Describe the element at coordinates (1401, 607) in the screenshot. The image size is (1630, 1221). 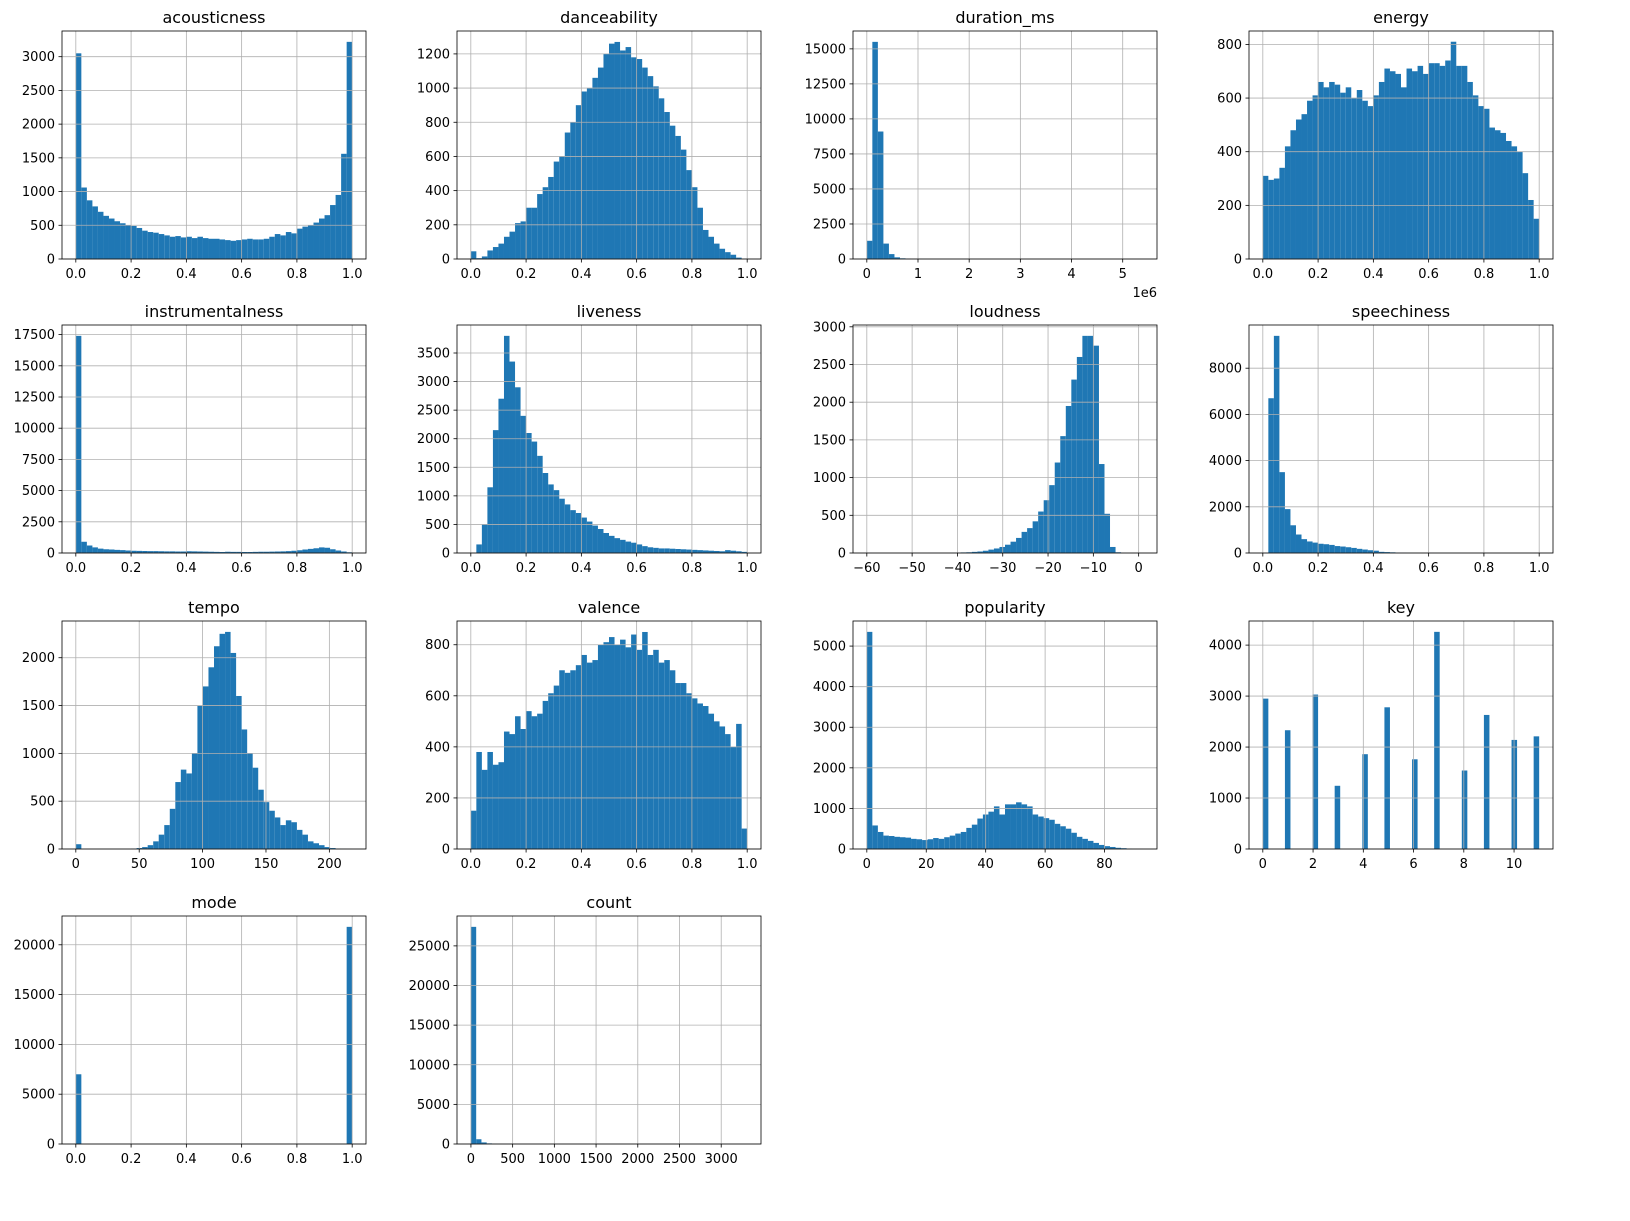
I see `chart-title: key` at that location.